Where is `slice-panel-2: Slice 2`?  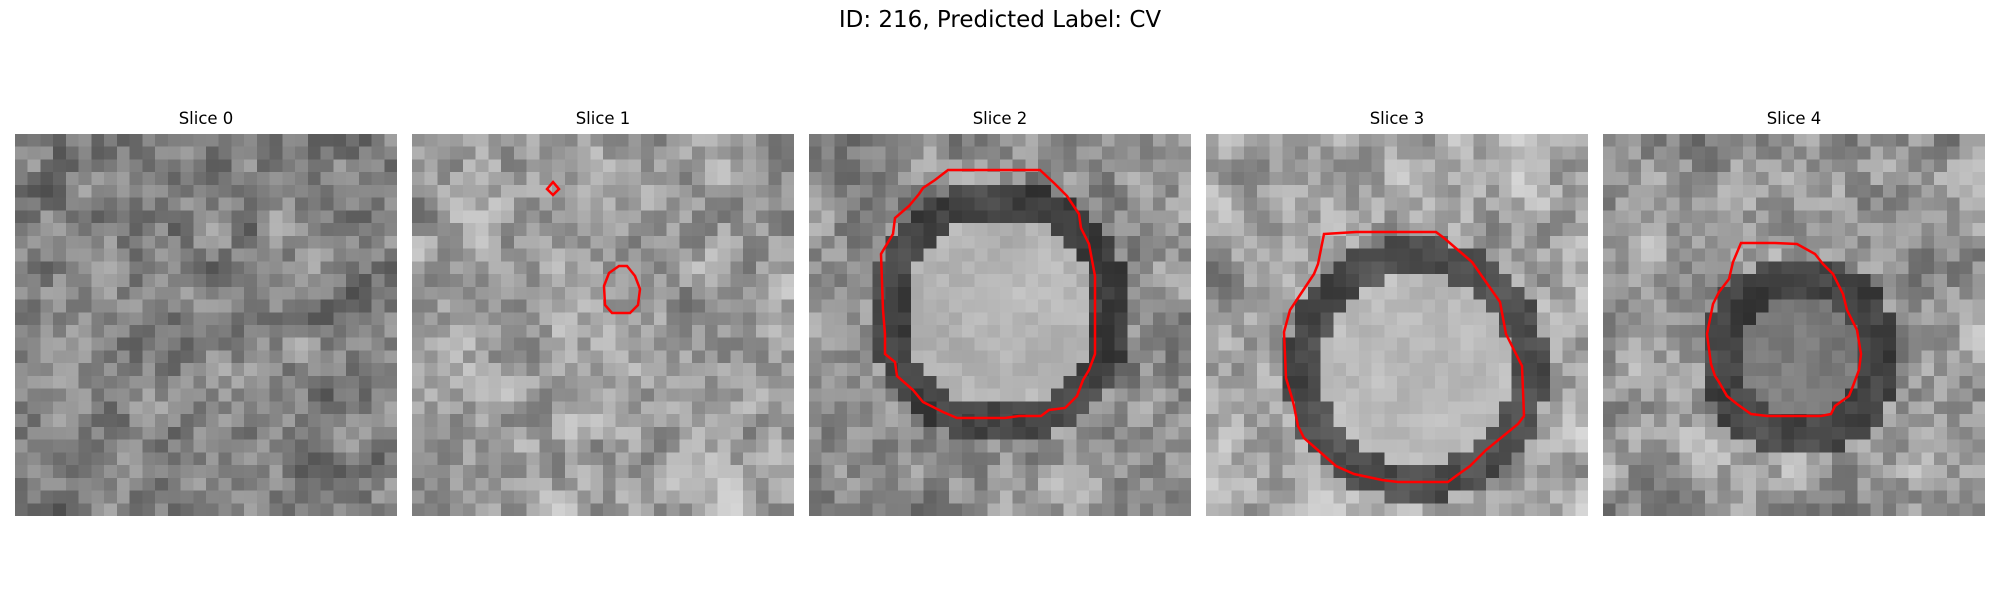 slice-panel-2: Slice 2 is located at coordinates (1000, 312).